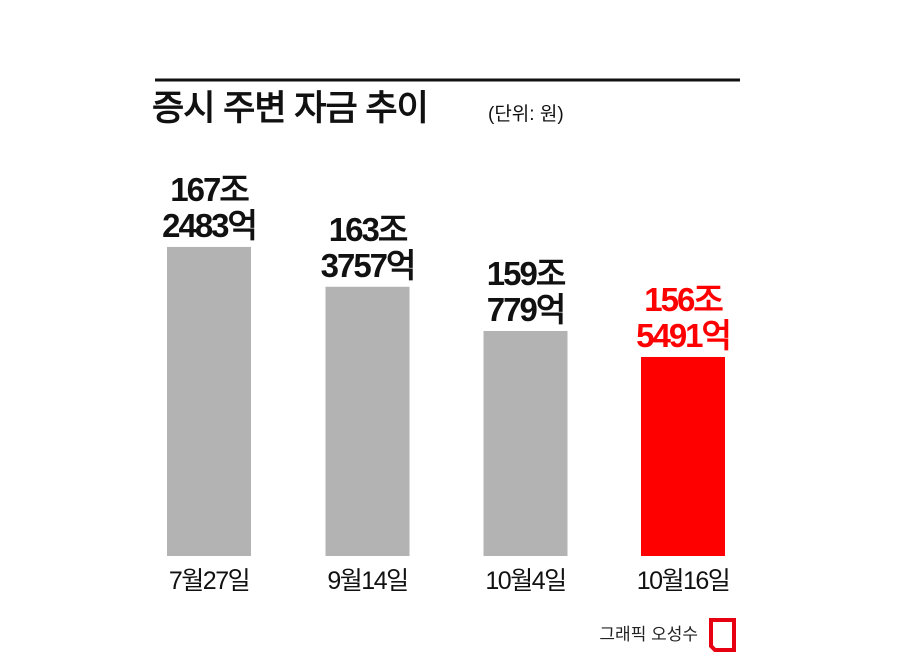 This screenshot has width=900, height=668. Describe the element at coordinates (722, 635) in the screenshot. I see `logo` at that location.